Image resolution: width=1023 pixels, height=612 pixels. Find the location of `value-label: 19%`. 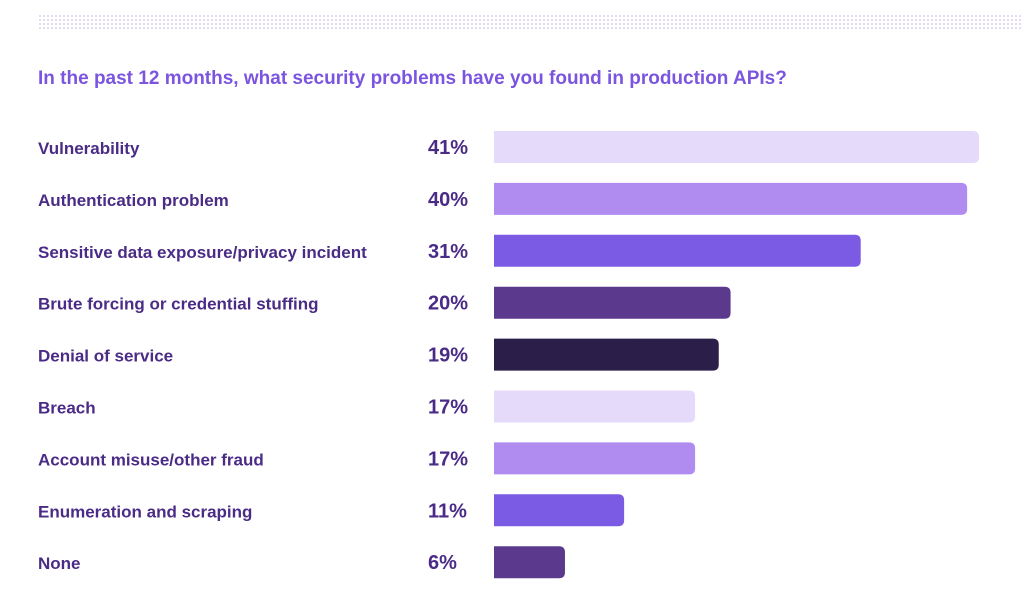

value-label: 19% is located at coordinates (448, 356).